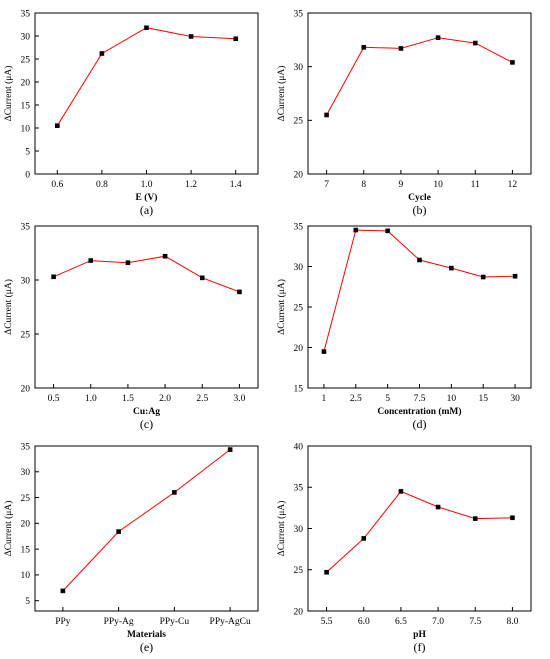 This screenshot has height=659, width=550. I want to click on x-tick-label: PPy-AgCu, so click(230, 622).